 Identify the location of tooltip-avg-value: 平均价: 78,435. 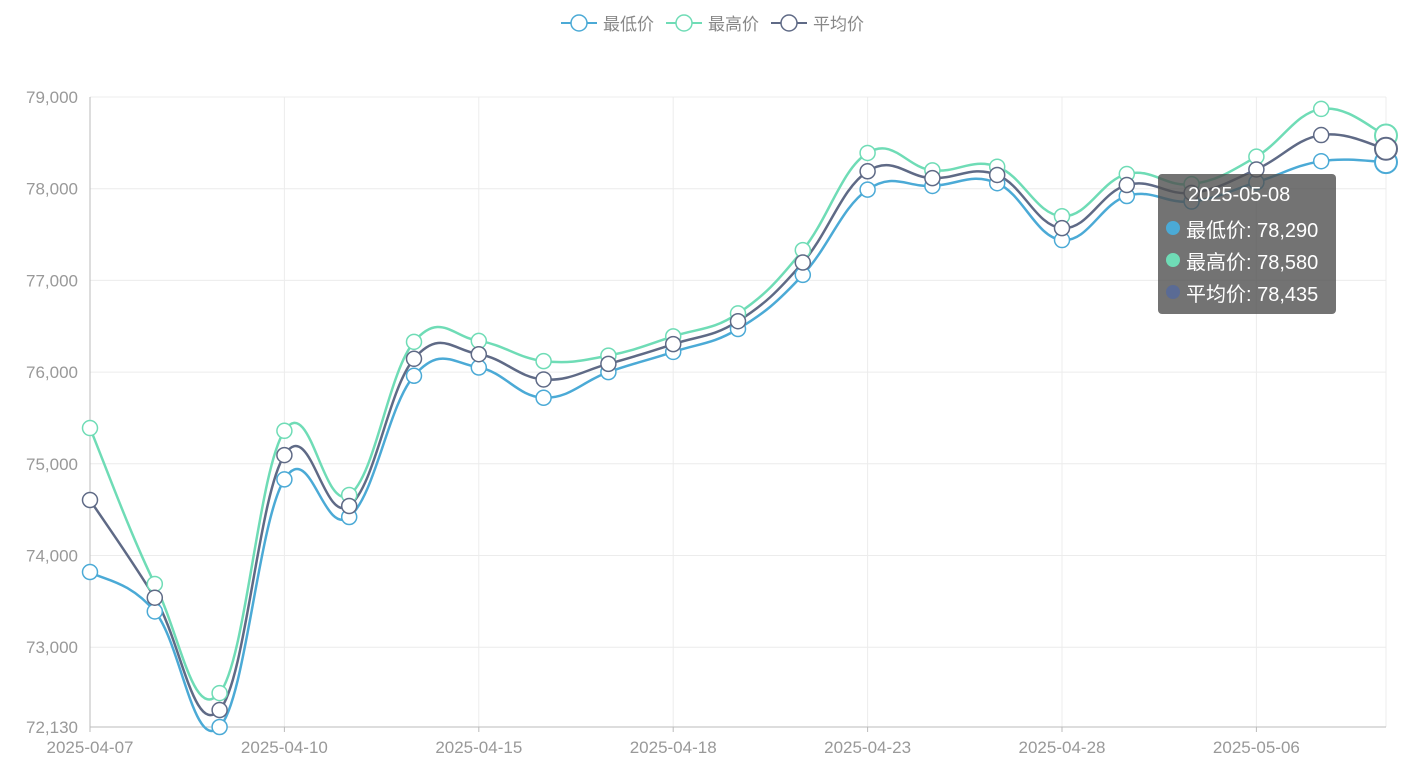
(1252, 294).